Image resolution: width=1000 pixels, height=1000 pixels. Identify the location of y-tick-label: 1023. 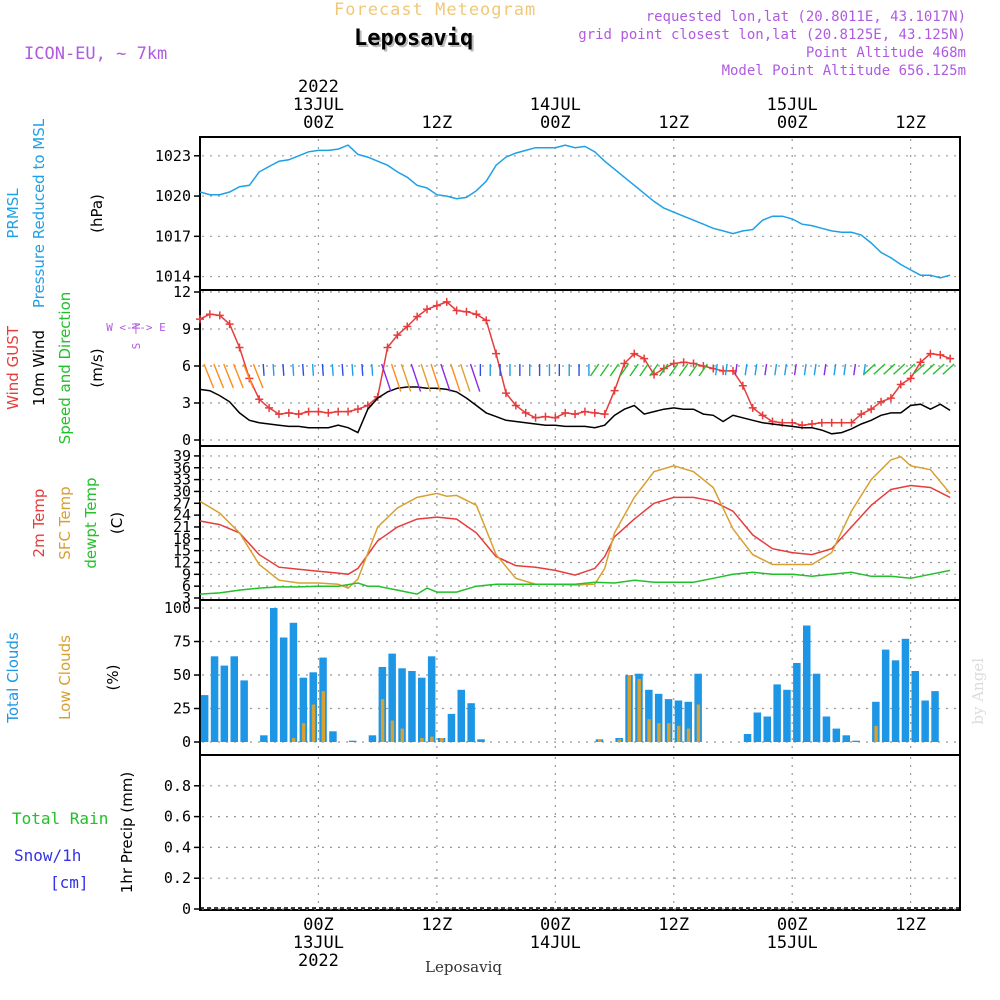
(173, 156).